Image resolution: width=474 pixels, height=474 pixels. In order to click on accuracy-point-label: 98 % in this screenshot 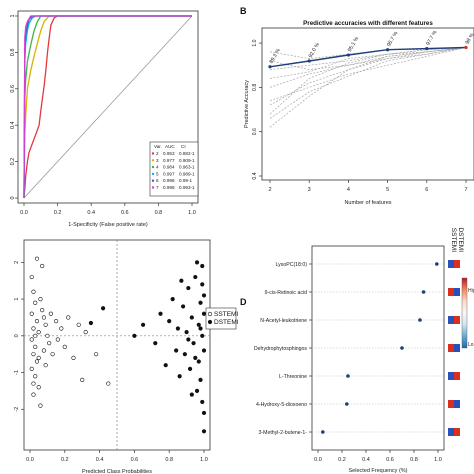, I will do `click(469, 39)`.